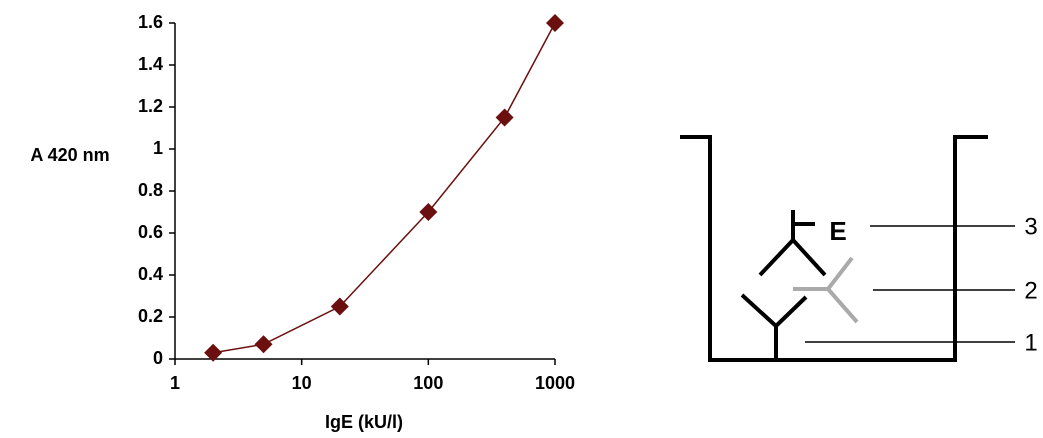  Describe the element at coordinates (150, 316) in the screenshot. I see `y-tick-label: 0.2` at that location.